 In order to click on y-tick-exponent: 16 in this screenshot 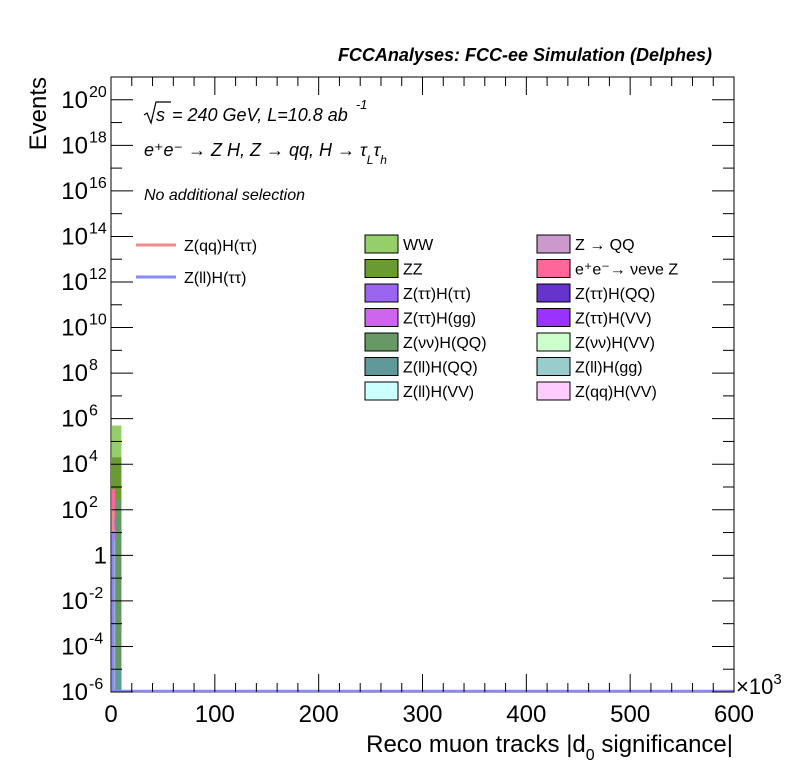, I will do `click(98, 183)`.